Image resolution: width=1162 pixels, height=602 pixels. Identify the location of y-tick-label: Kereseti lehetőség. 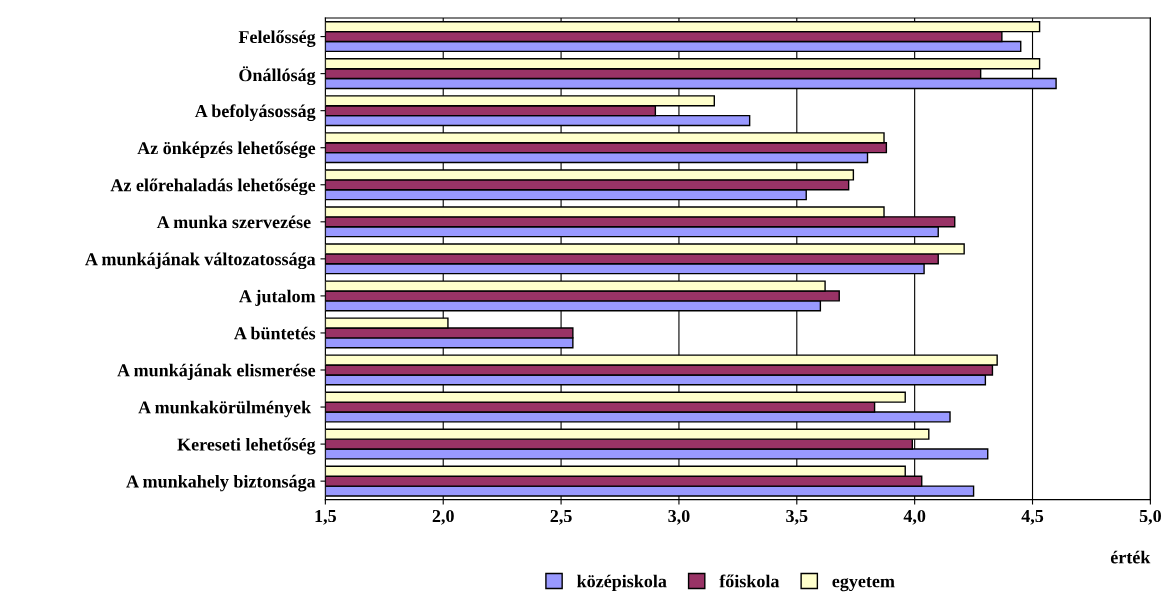
(246, 446).